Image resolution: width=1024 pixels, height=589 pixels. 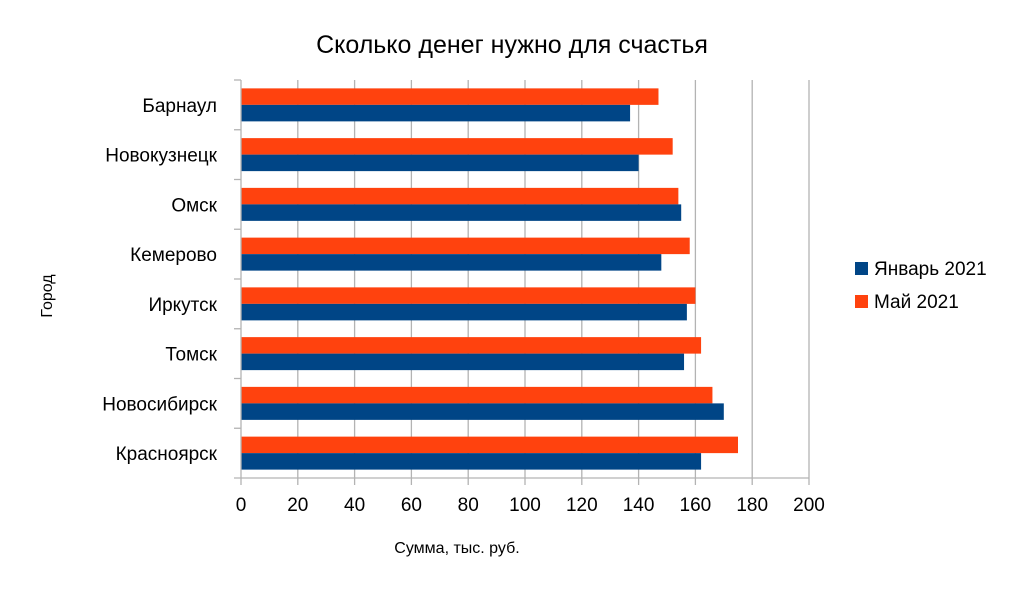 What do you see at coordinates (930, 269) in the screenshot?
I see `legend-label: Январь 2021` at bounding box center [930, 269].